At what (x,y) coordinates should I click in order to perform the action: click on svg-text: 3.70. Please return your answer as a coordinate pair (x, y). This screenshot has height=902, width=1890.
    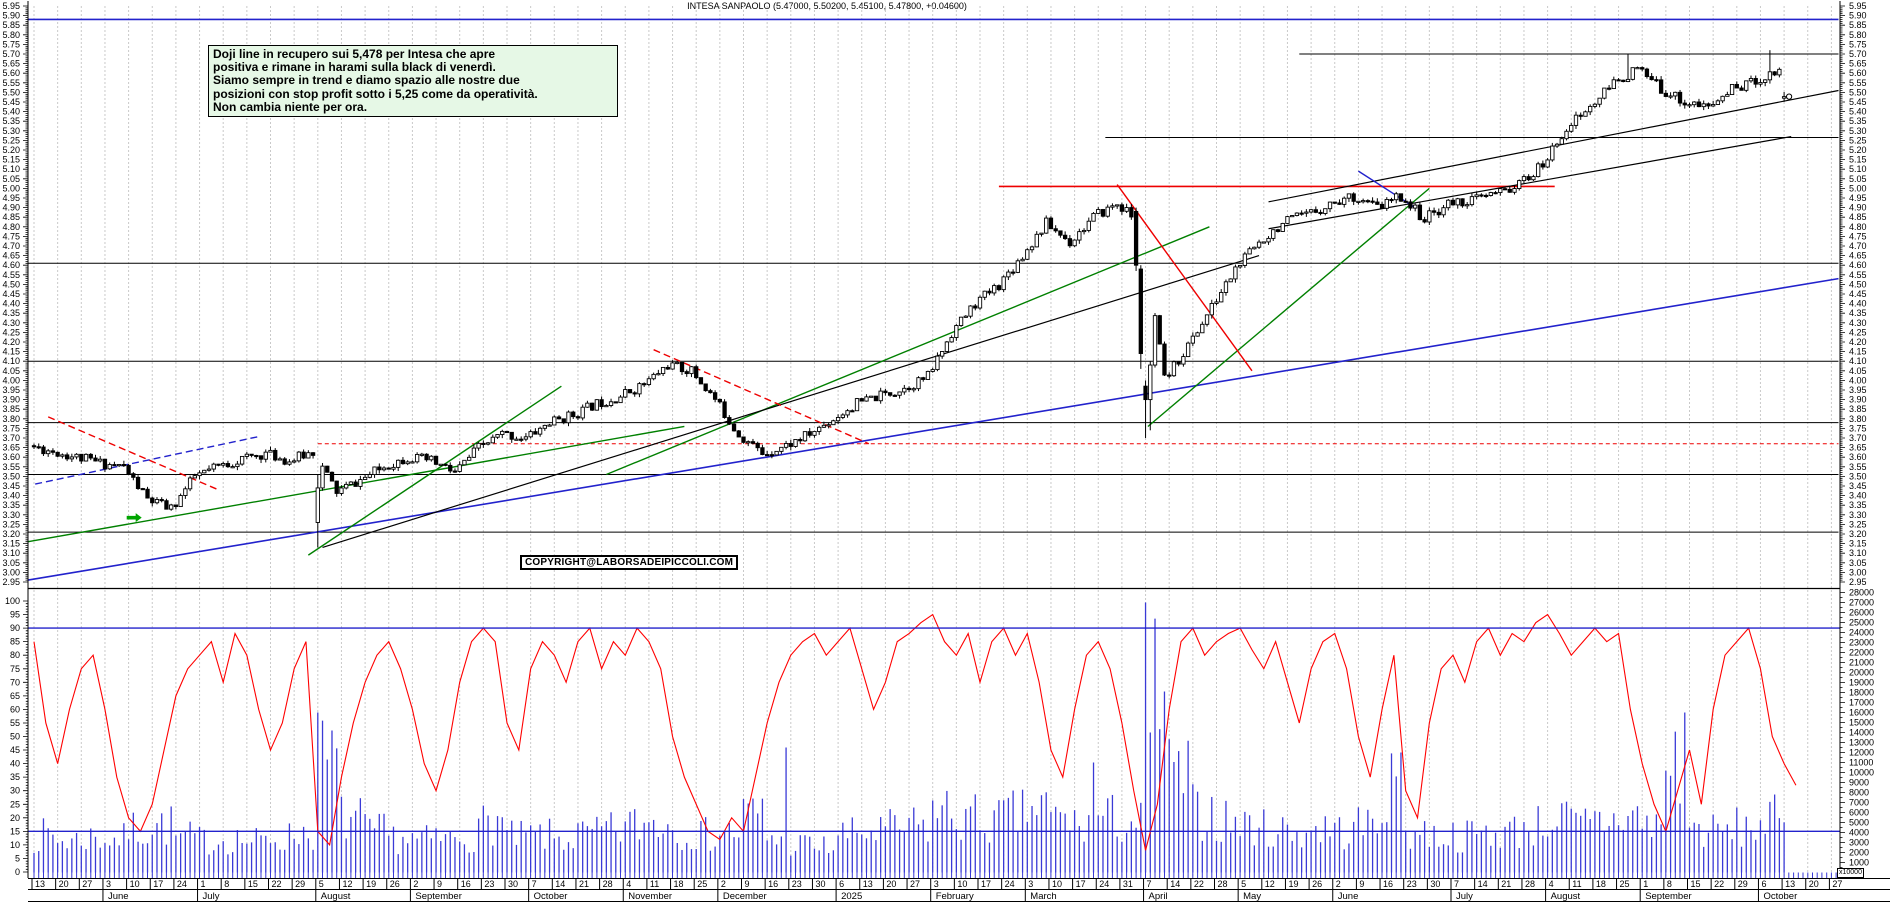
    Looking at the image, I should click on (1858, 438).